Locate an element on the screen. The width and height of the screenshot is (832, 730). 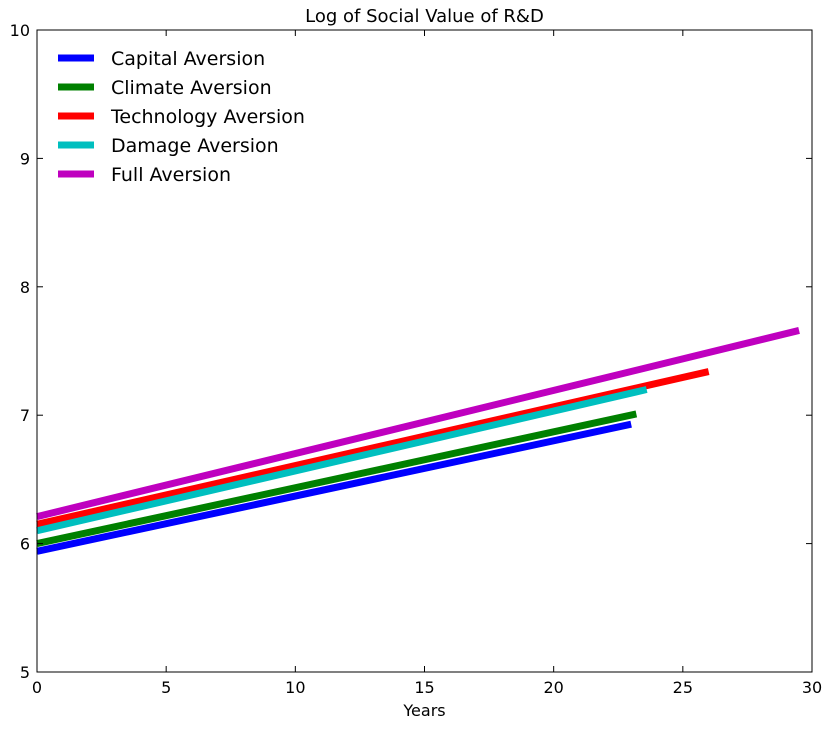
legend-label-1: Capital Aversion is located at coordinates (188, 59).